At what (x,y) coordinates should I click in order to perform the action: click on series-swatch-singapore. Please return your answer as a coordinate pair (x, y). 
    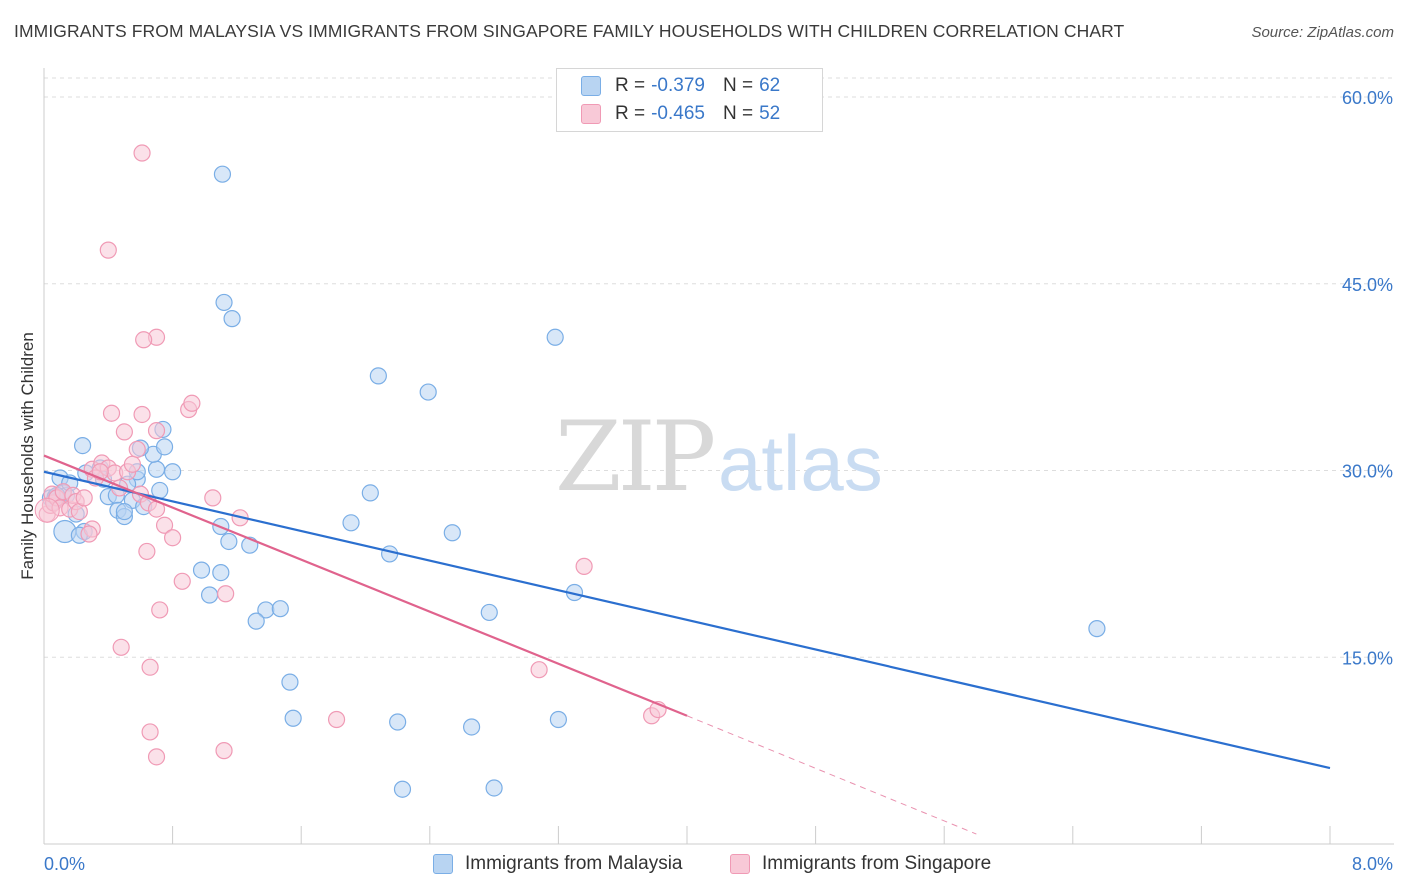
    Looking at the image, I should click on (740, 864).